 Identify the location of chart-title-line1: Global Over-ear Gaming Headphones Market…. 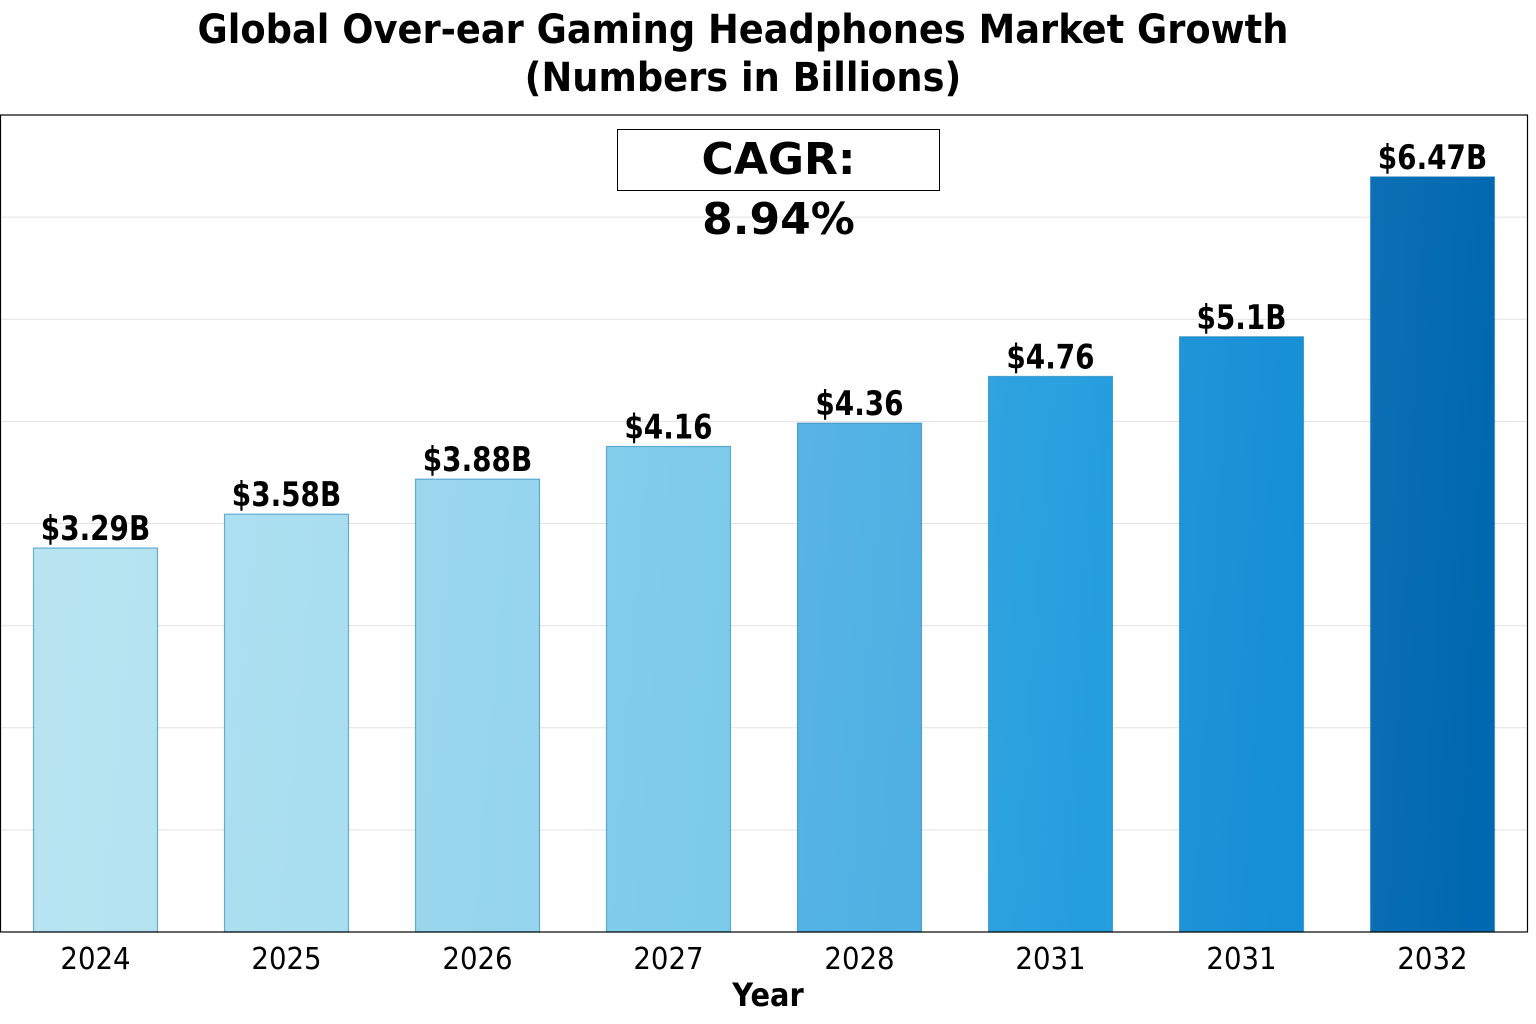
(743, 30).